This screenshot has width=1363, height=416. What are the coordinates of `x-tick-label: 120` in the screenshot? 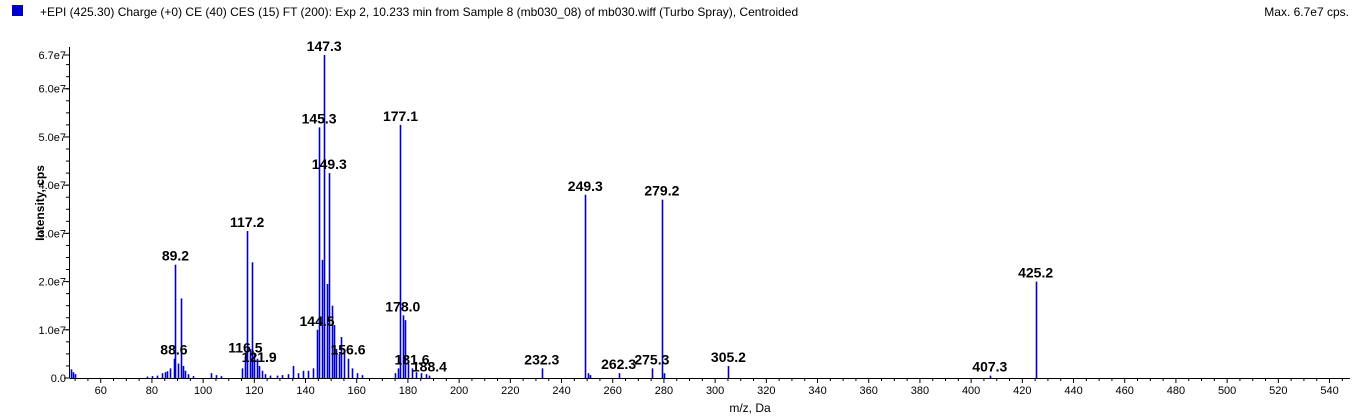 It's located at (254, 391).